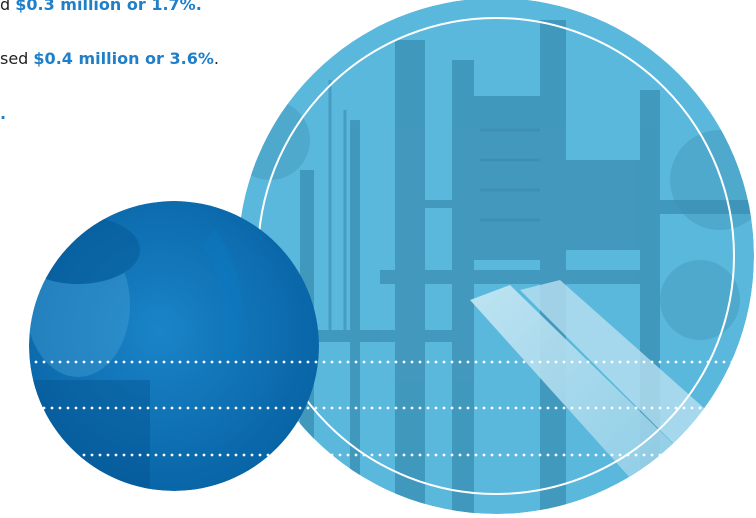  I want to click on text-line-1: d $0.3 million or 1.7%., so click(101, 7).